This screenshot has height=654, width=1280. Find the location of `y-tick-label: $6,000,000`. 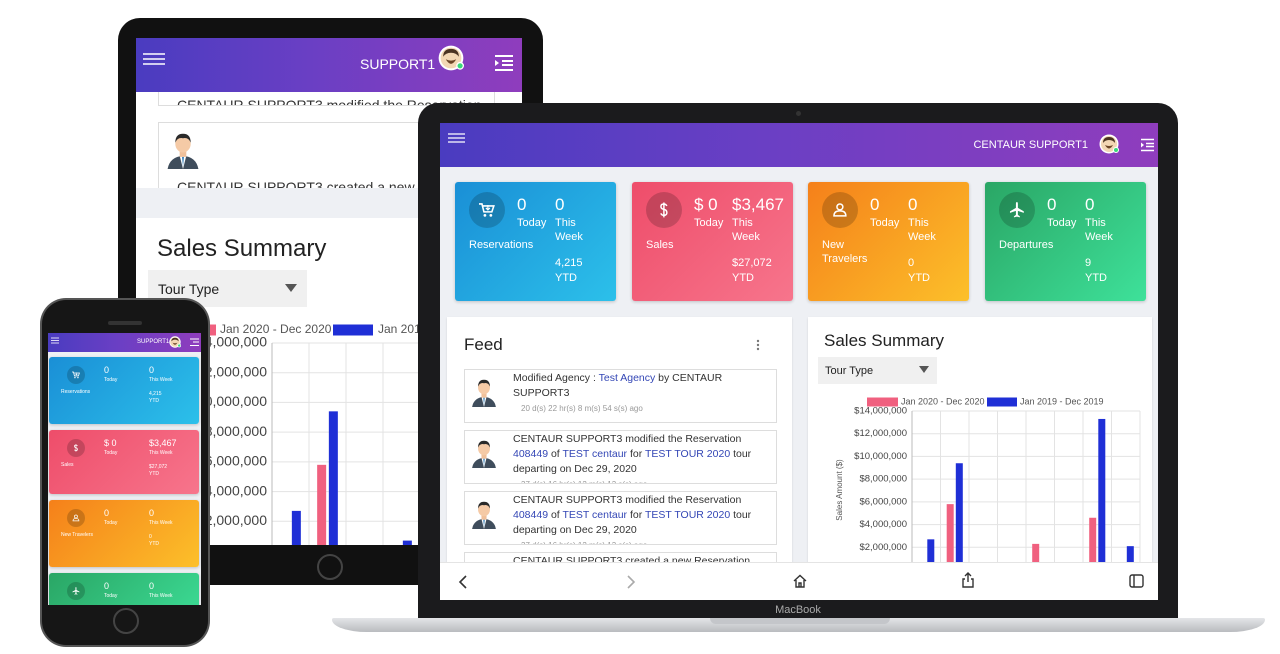

y-tick-label: $6,000,000 is located at coordinates (232, 461).